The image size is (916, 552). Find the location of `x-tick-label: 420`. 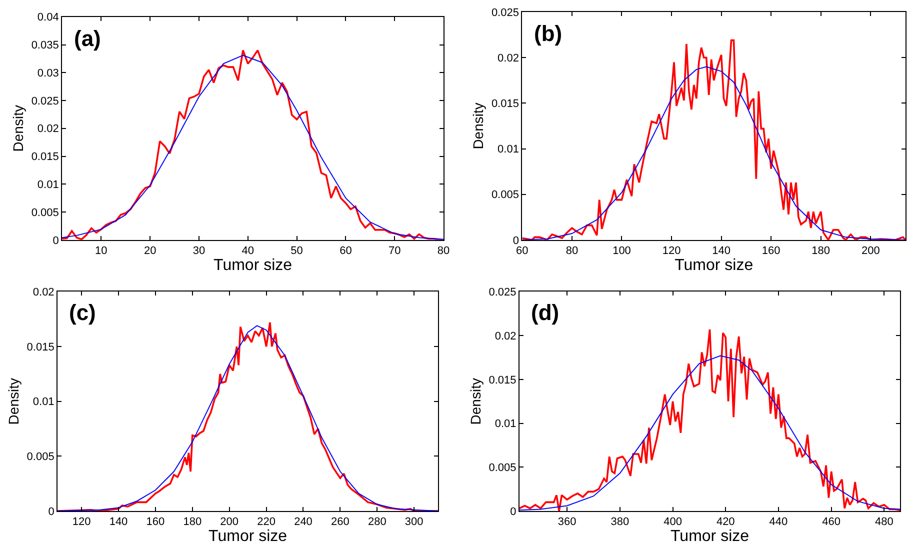

x-tick-label: 420 is located at coordinates (725, 522).